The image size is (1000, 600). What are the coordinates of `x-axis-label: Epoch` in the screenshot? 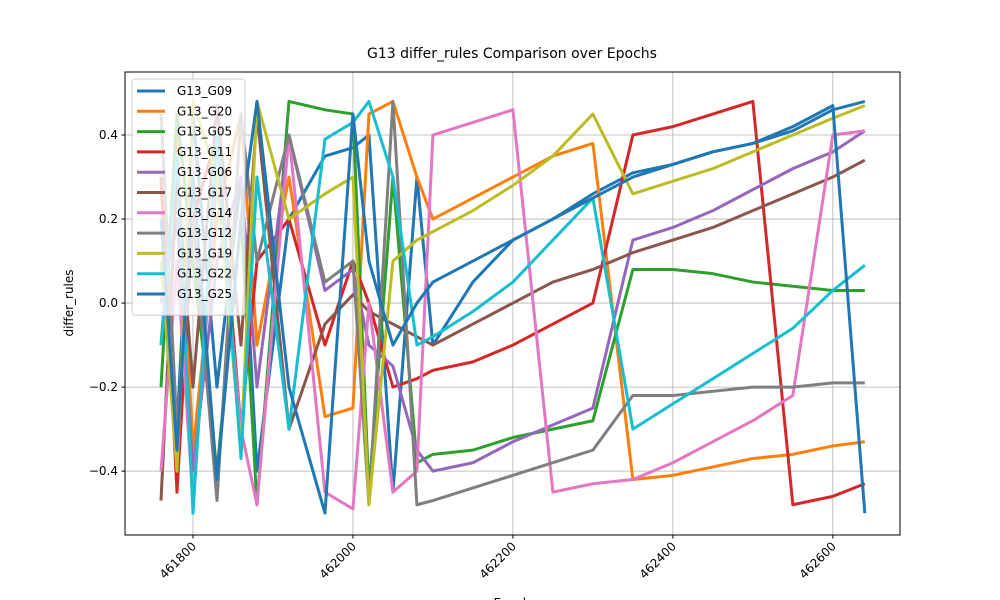 It's located at (512, 598).